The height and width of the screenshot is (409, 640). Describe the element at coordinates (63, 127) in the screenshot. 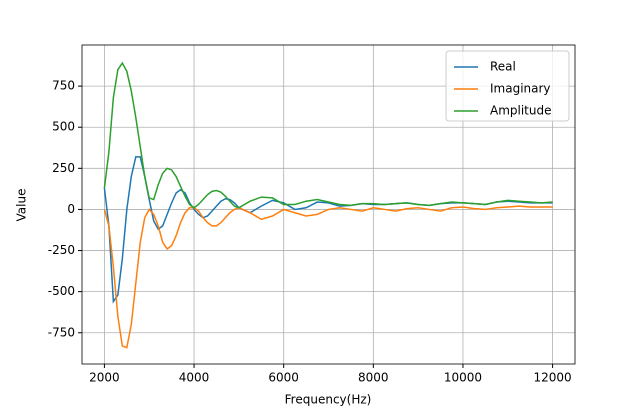

I see `y-tick-label: 500` at that location.